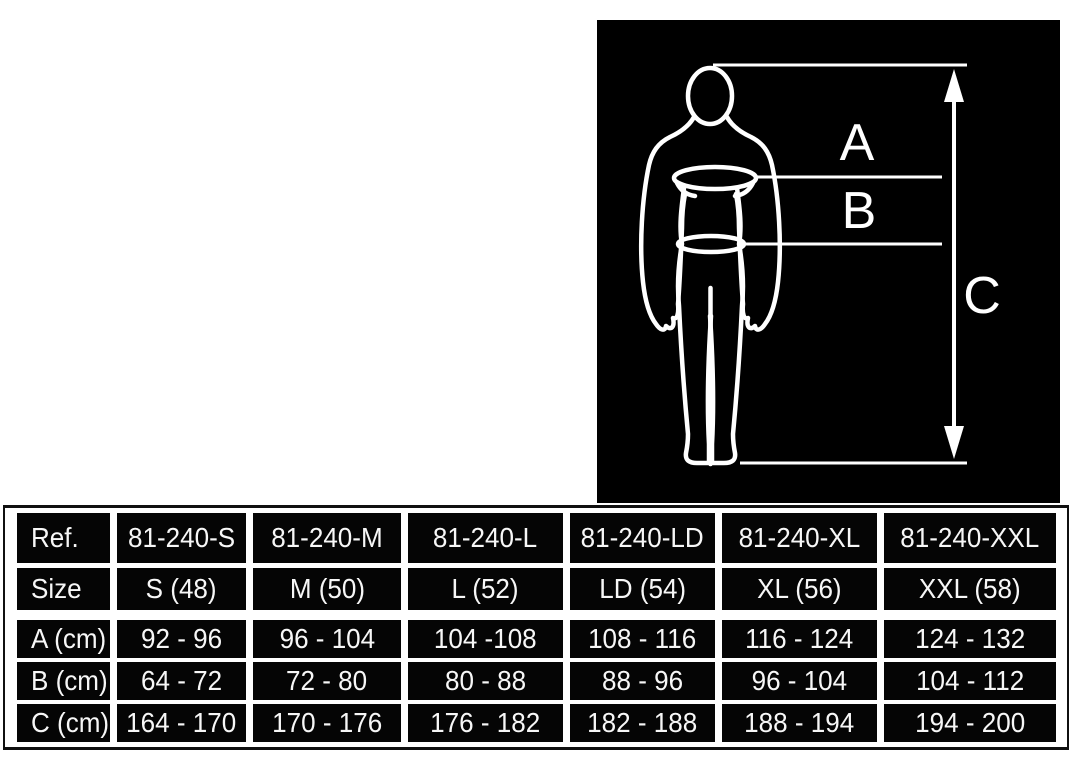 This screenshot has height=773, width=1079. Describe the element at coordinates (859, 211) in the screenshot. I see `measure-label-waist: B` at that location.